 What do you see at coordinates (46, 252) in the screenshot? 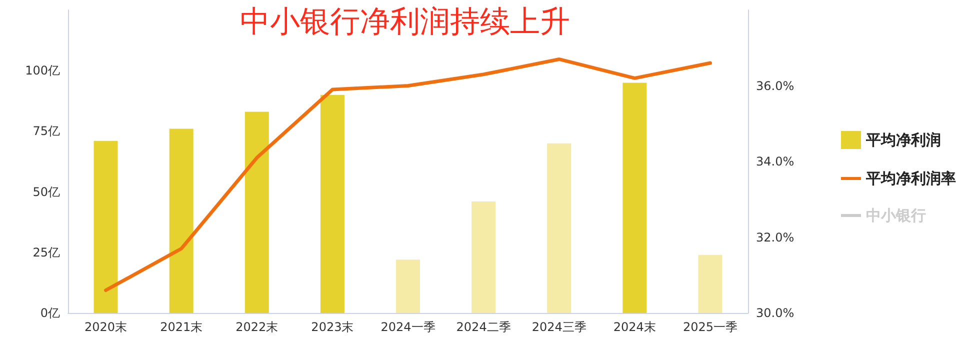
I see `y-tick-label: 25亿` at bounding box center [46, 252].